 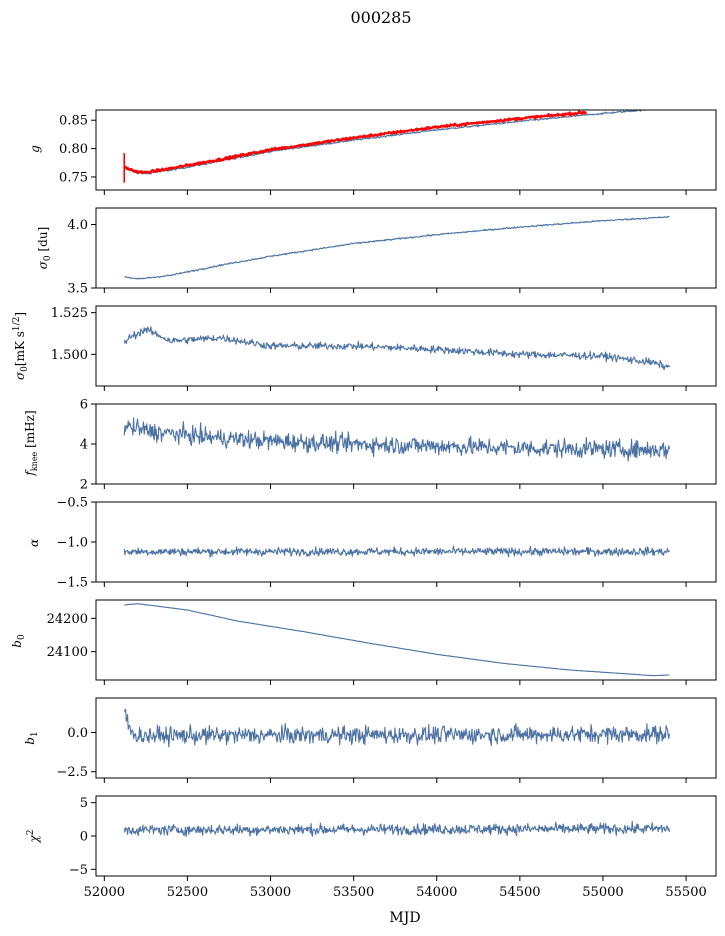 What do you see at coordinates (77, 289) in the screenshot?
I see `y-tick-label-1-0: 3.5` at bounding box center [77, 289].